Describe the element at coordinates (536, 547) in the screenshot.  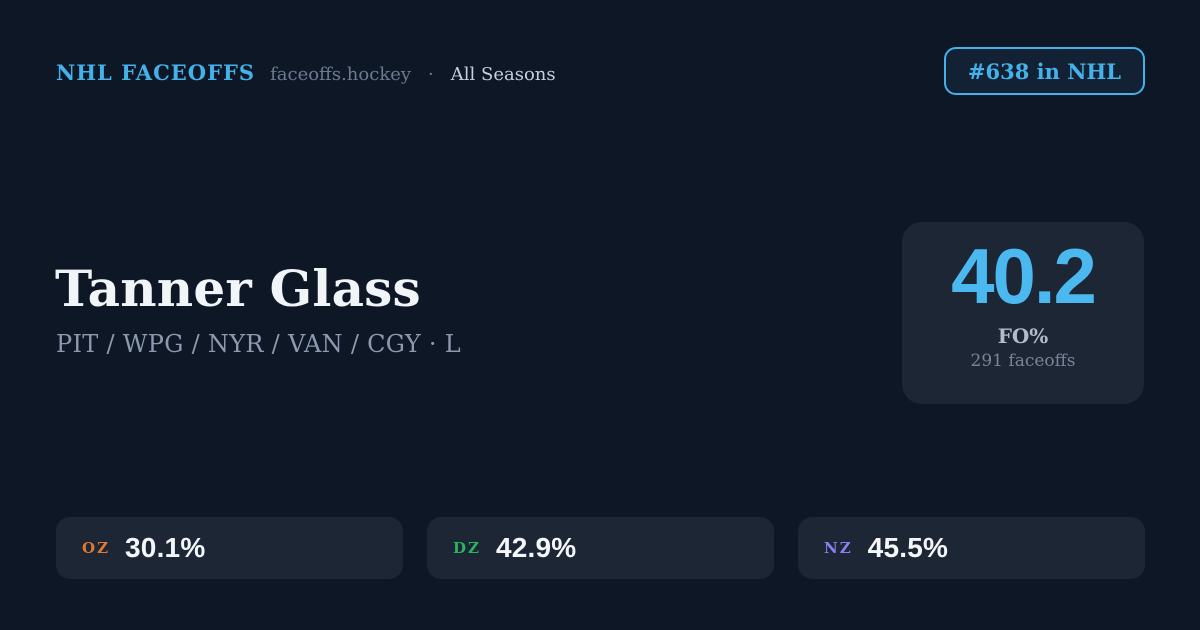
I see `defensive-zone-value: 42.9%` at that location.